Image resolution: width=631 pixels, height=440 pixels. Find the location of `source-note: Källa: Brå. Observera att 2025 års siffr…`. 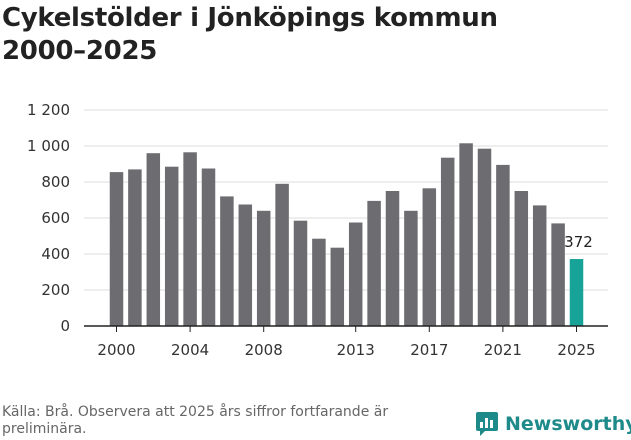

source-note: Källa: Brå. Observera att 2025 års siffr… is located at coordinates (195, 420).